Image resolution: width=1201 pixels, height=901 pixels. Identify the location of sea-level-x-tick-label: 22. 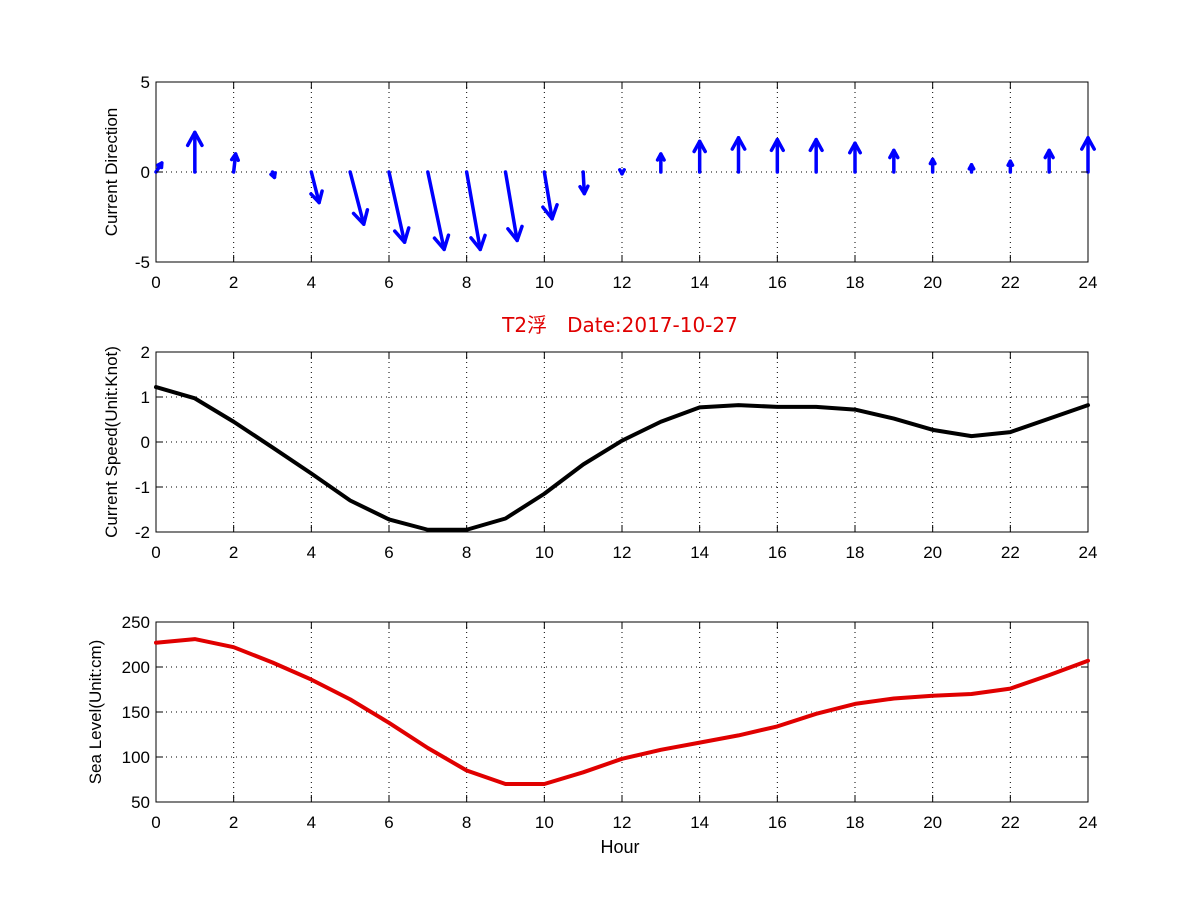
(1010, 822).